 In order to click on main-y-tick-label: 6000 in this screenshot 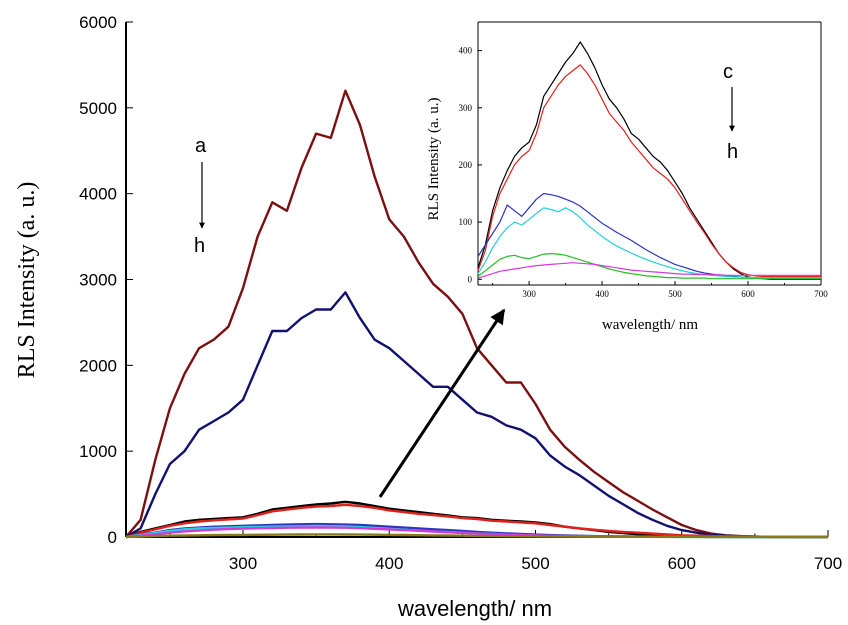, I will do `click(98, 22)`.